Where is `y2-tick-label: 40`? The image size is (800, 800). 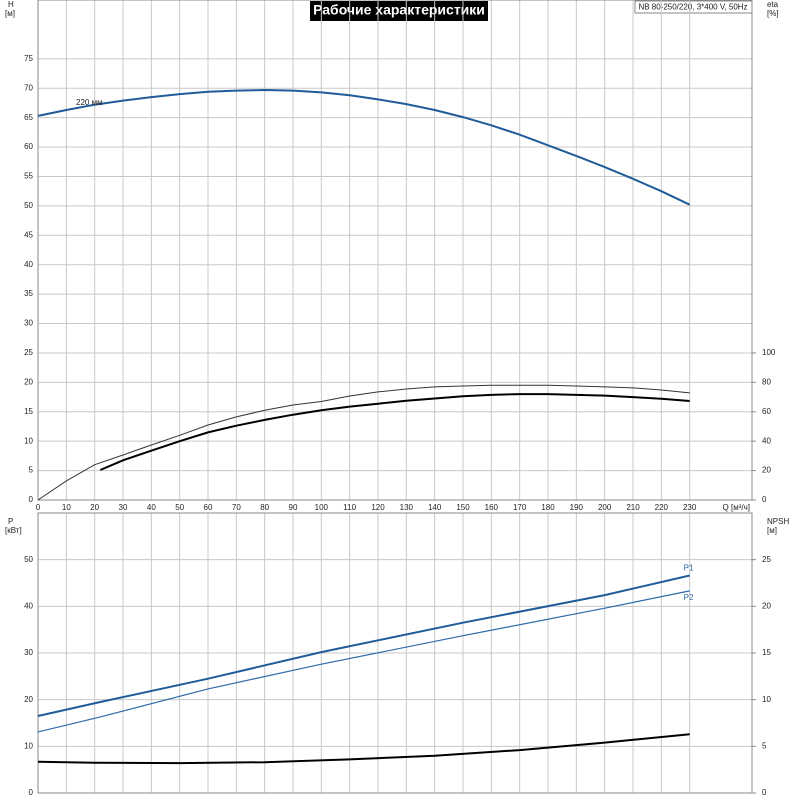 y2-tick-label: 40 is located at coordinates (766, 440).